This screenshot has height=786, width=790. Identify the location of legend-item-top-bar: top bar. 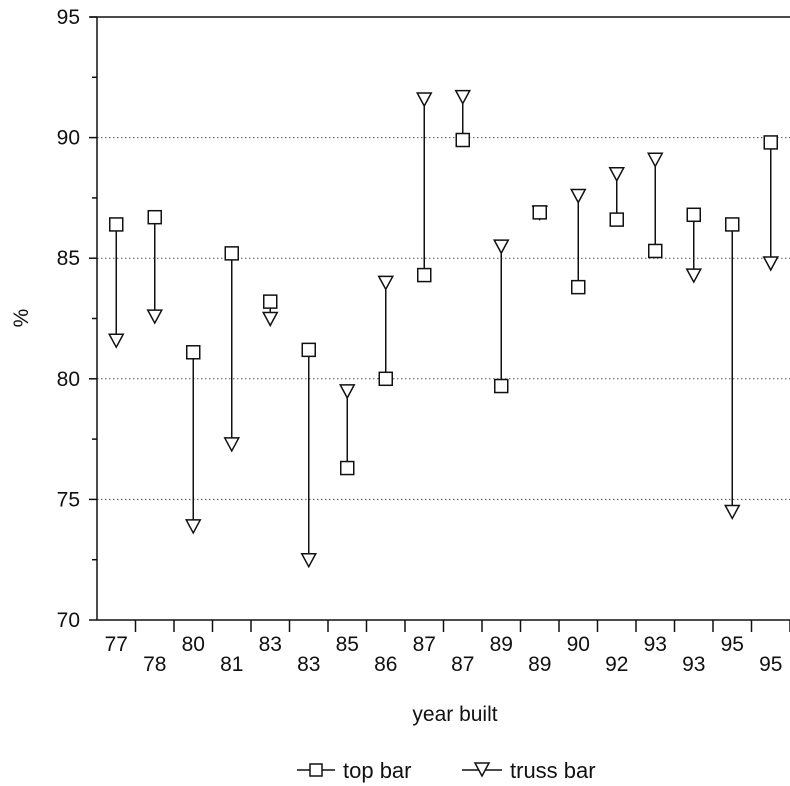
(354, 770).